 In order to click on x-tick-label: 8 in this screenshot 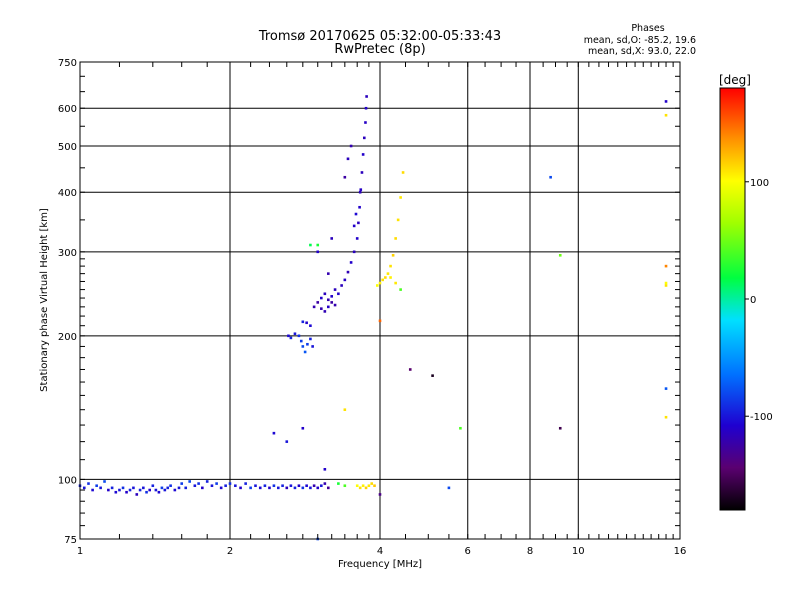, I will do `click(530, 551)`.